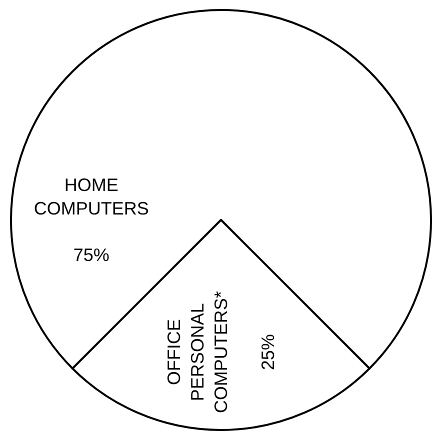 This screenshot has width=442, height=440. What do you see at coordinates (268, 352) in the screenshot?
I see `data-label: 25%` at bounding box center [268, 352].